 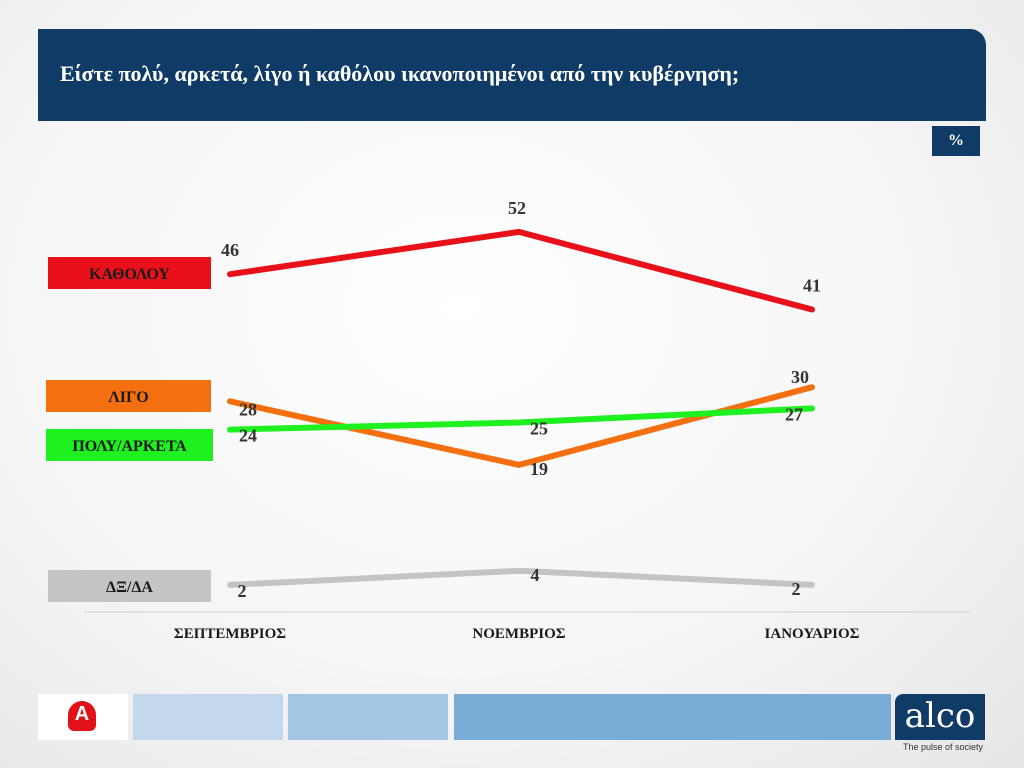 I want to click on data-label: 28, so click(x=248, y=409).